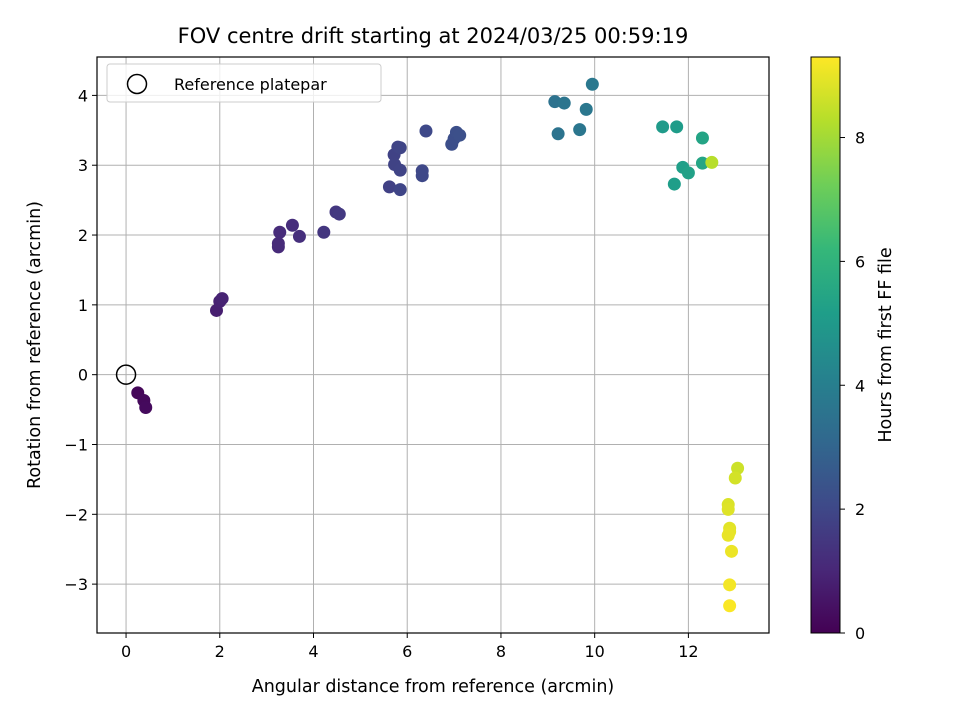 The height and width of the screenshot is (720, 960). Describe the element at coordinates (860, 138) in the screenshot. I see `colorbar-tick-label: 8` at that location.